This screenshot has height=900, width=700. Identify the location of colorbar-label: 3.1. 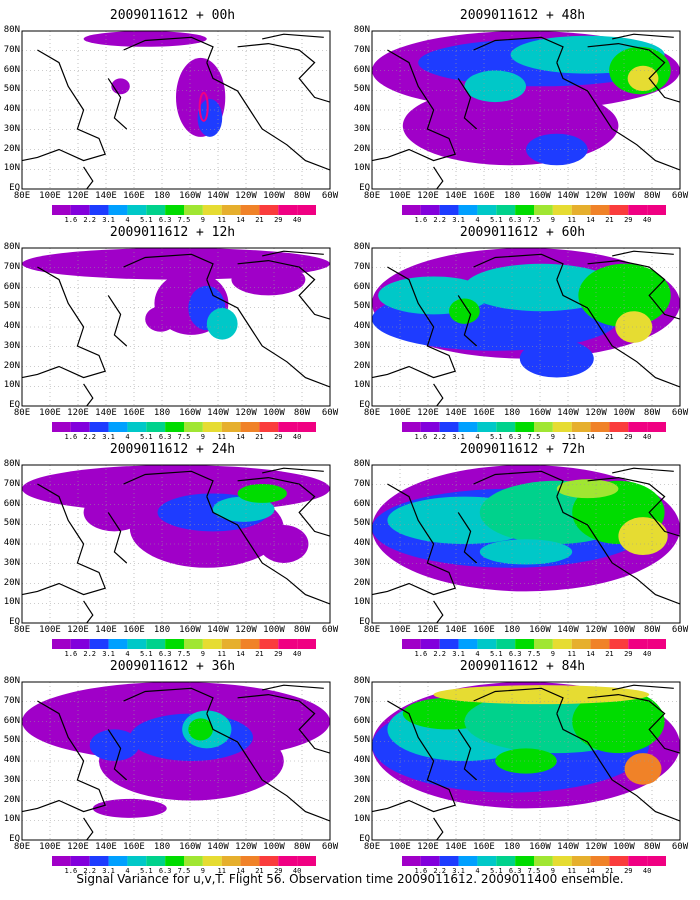
(108, 654).